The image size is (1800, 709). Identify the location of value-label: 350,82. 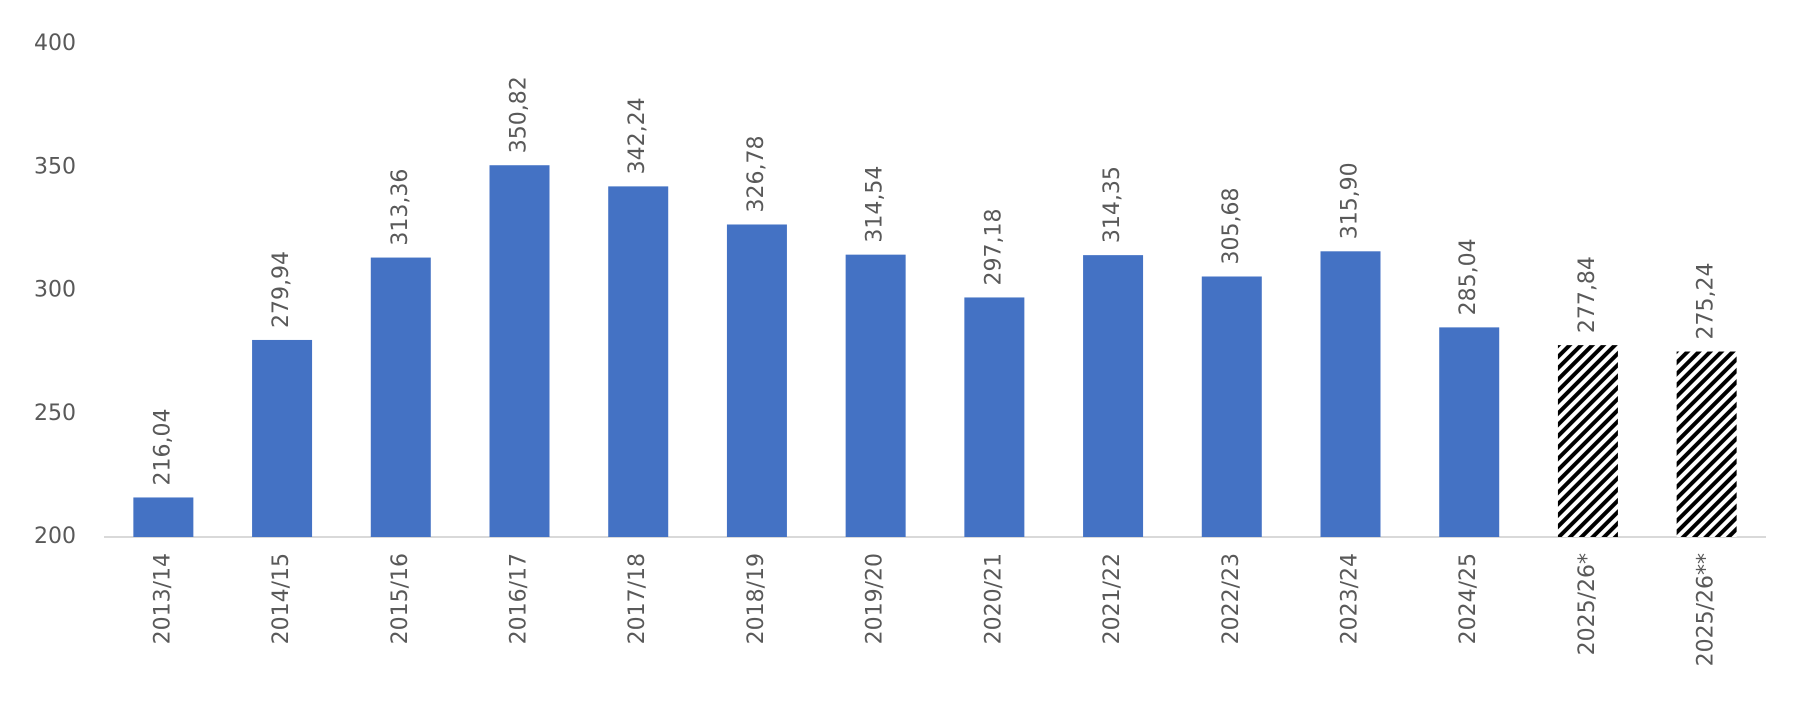
(519, 114).